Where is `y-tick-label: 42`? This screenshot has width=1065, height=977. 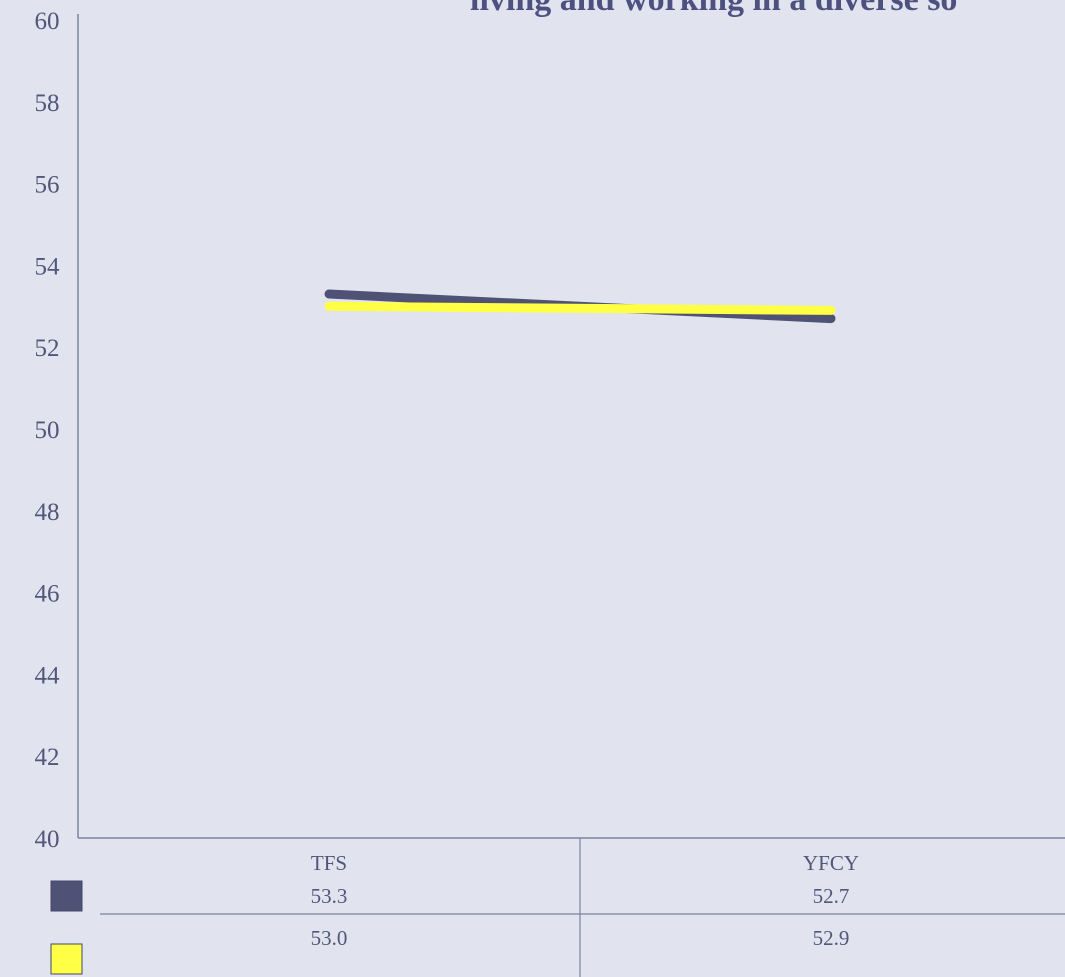 y-tick-label: 42 is located at coordinates (47, 757).